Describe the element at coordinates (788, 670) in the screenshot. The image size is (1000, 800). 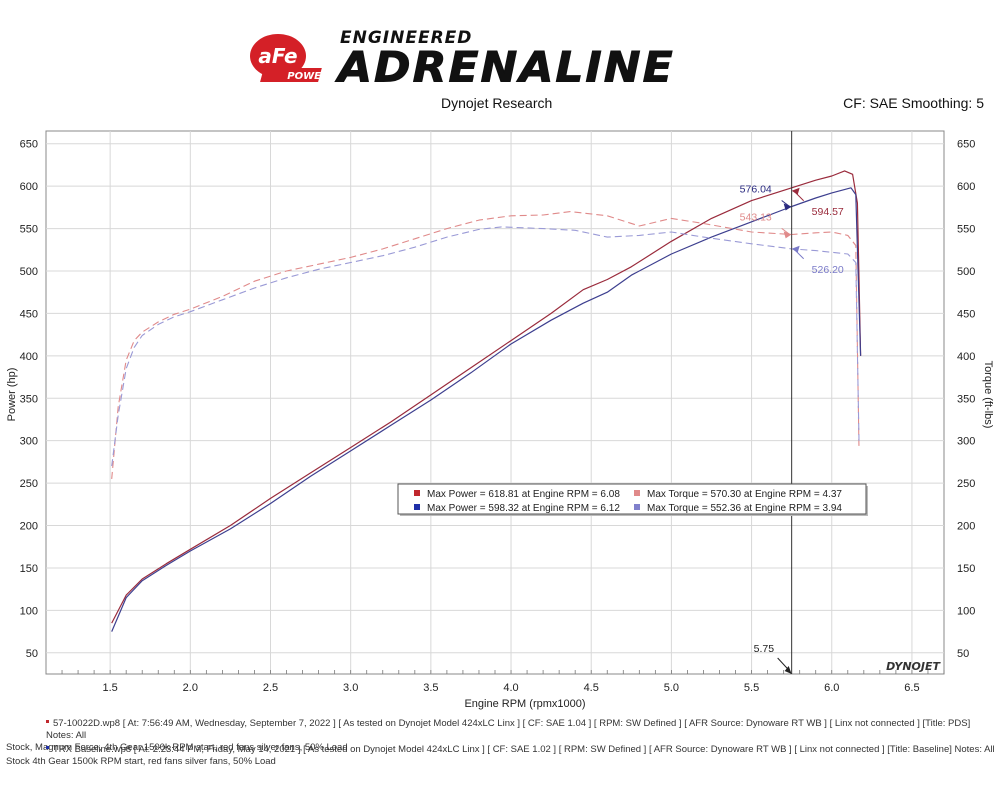
I see `cursor-arrowhead` at that location.